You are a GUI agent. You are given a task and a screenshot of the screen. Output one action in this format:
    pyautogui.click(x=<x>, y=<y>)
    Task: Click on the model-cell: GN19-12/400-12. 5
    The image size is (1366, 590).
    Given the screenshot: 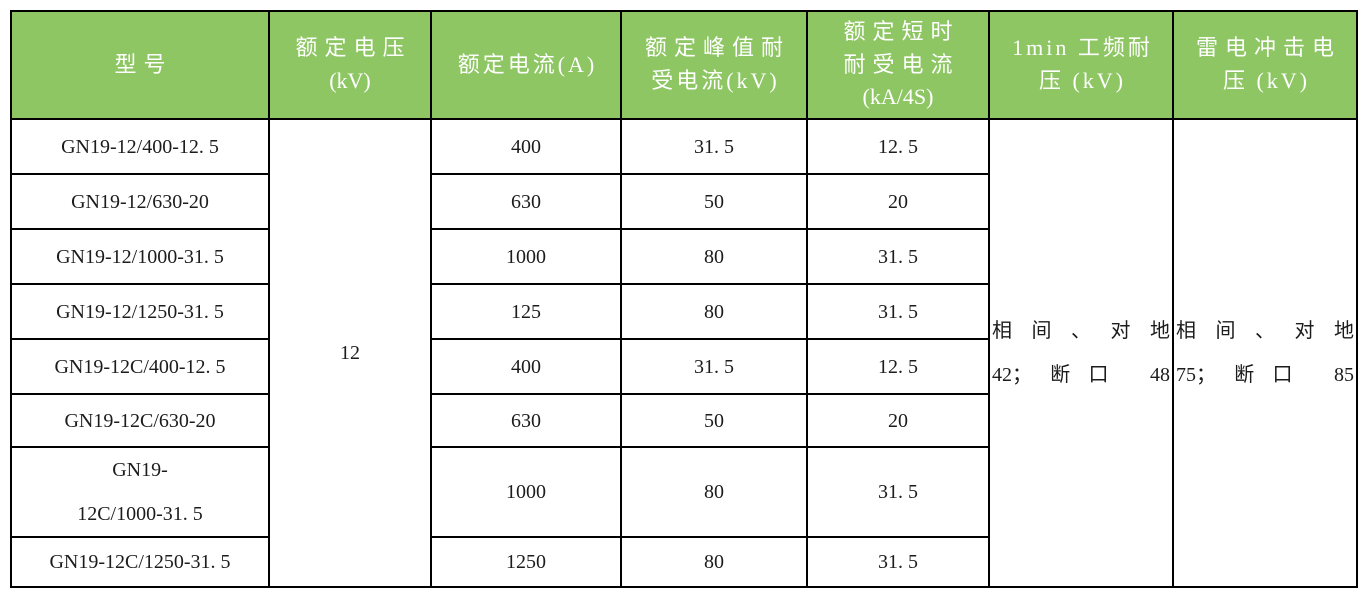 What is the action you would take?
    pyautogui.click(x=140, y=146)
    